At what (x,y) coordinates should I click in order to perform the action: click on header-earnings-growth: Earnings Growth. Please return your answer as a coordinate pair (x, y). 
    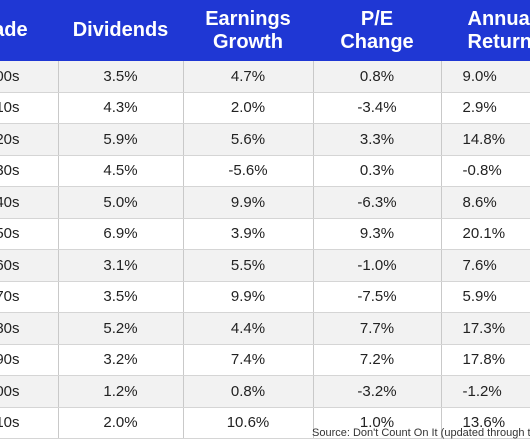
    Looking at the image, I should click on (248, 30).